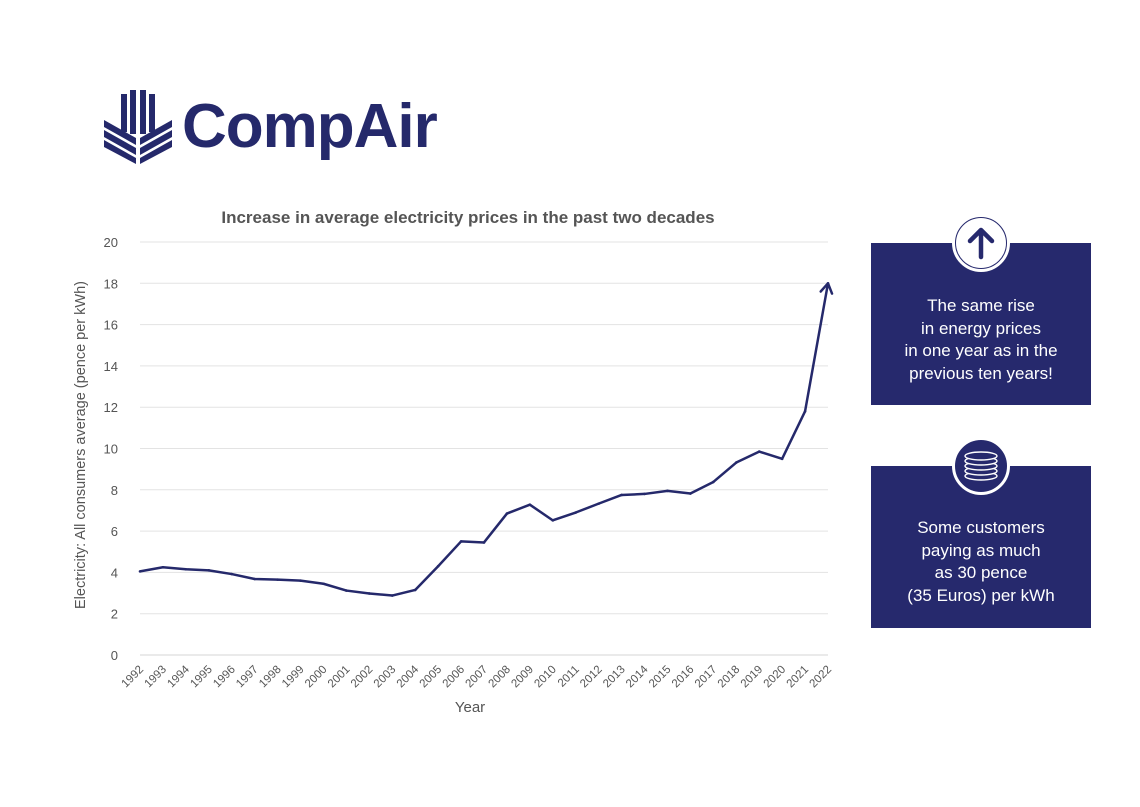 This screenshot has height=807, width=1140. What do you see at coordinates (981, 373) in the screenshot?
I see `callout-line: previous ten years!` at bounding box center [981, 373].